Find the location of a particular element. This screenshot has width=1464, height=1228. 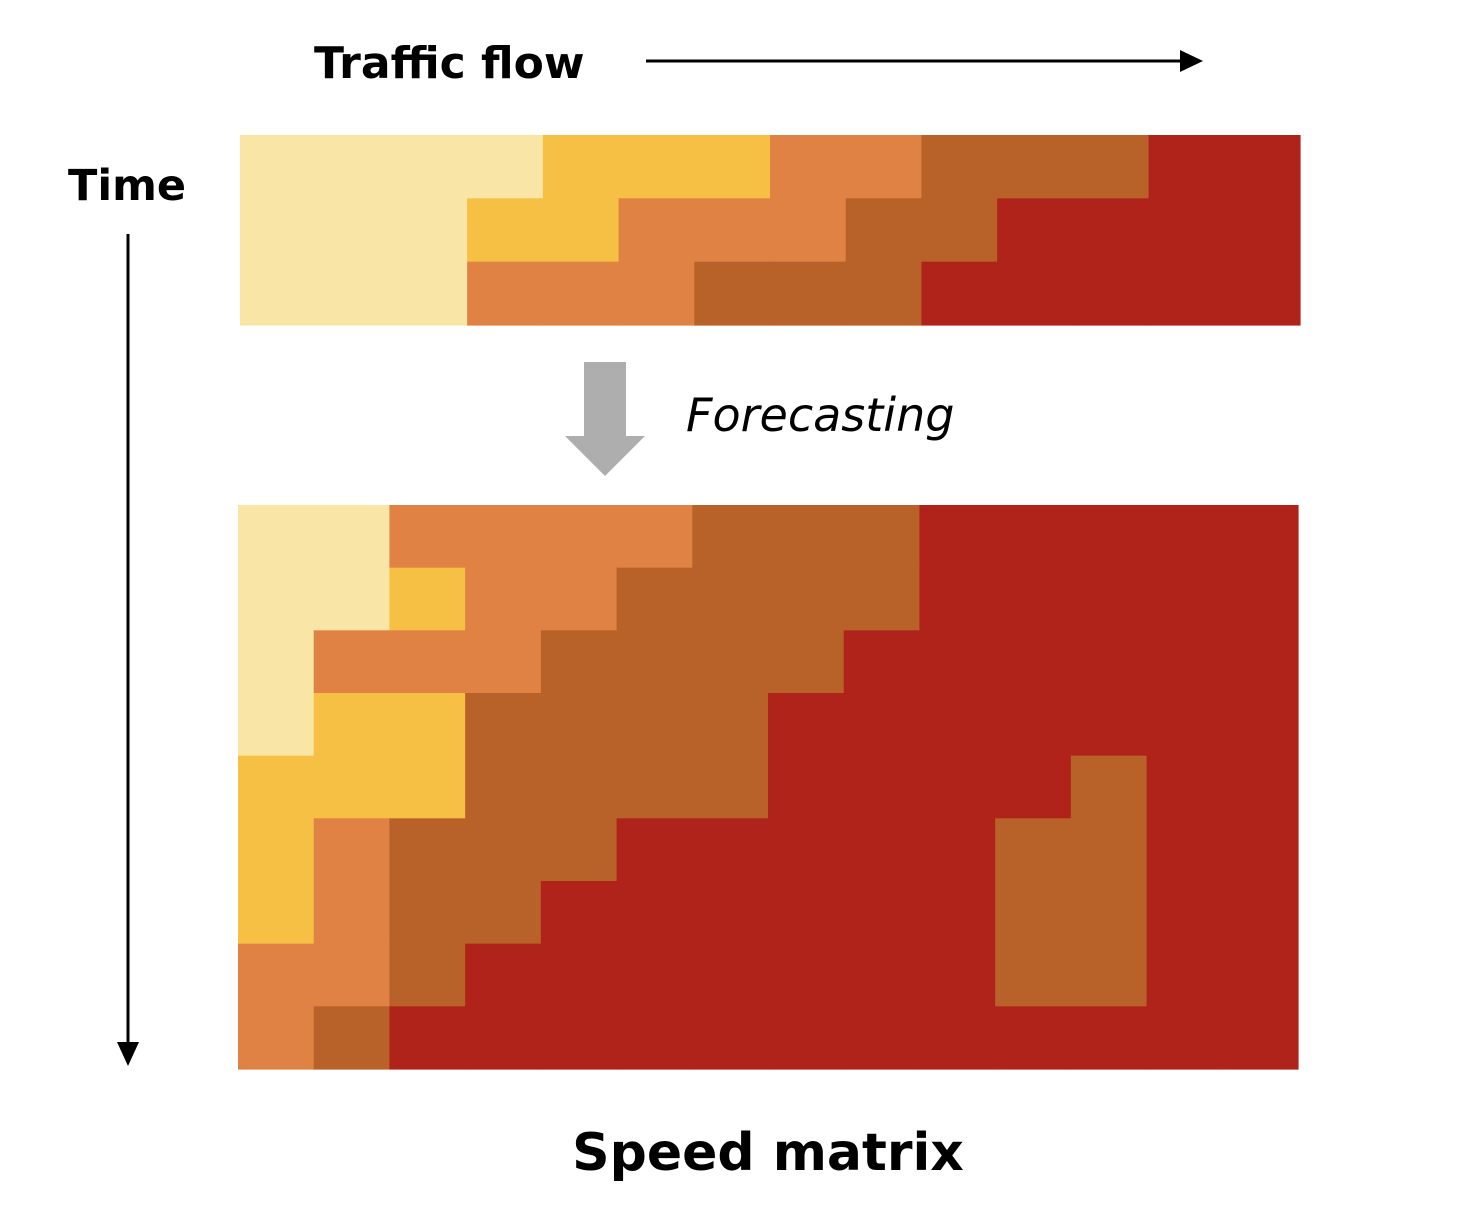

output-cell-r8-c2 is located at coordinates (427, 1038).